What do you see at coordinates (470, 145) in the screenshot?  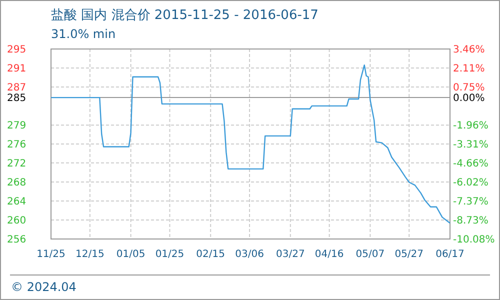 I see `y2-tick-label: -3.31%` at bounding box center [470, 145].